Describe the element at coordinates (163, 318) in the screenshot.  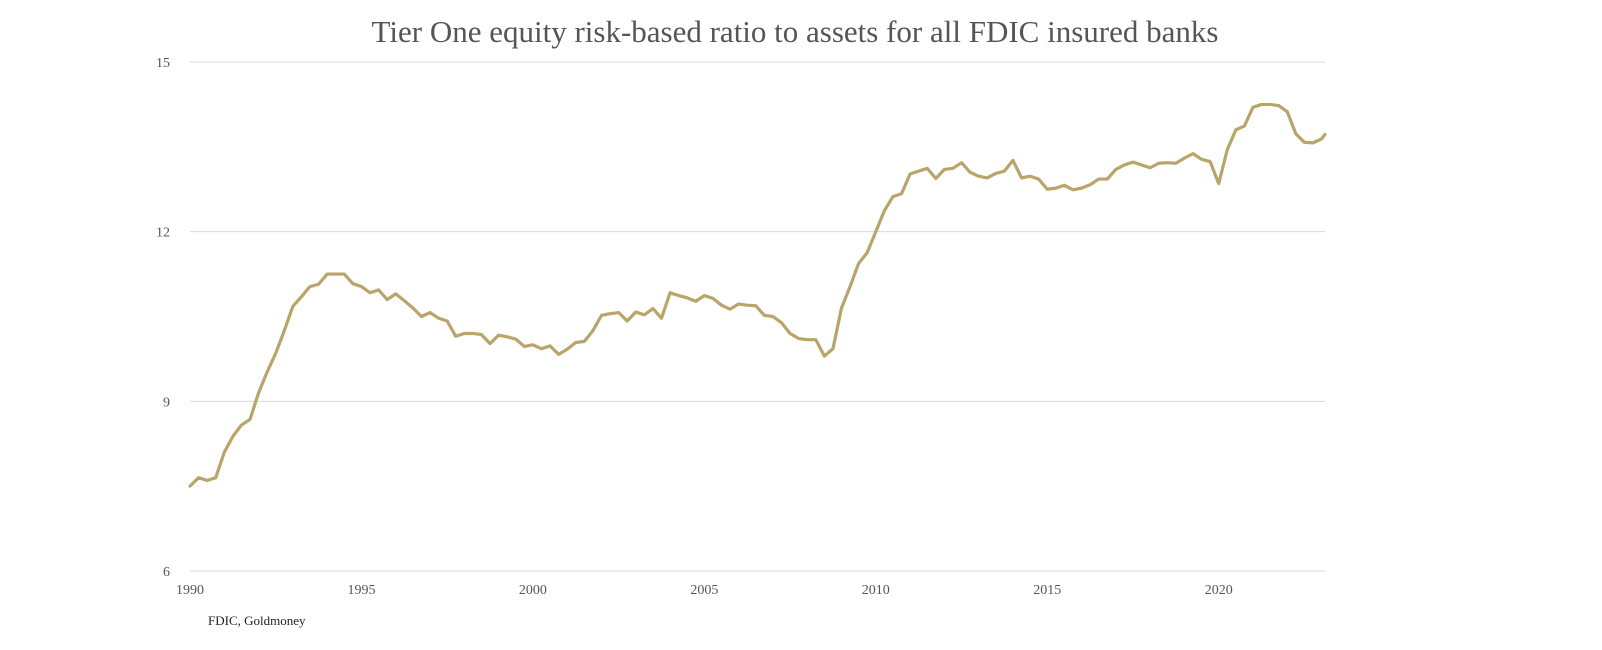
I see `y-axis-ticks: 6 9 12 15` at that location.